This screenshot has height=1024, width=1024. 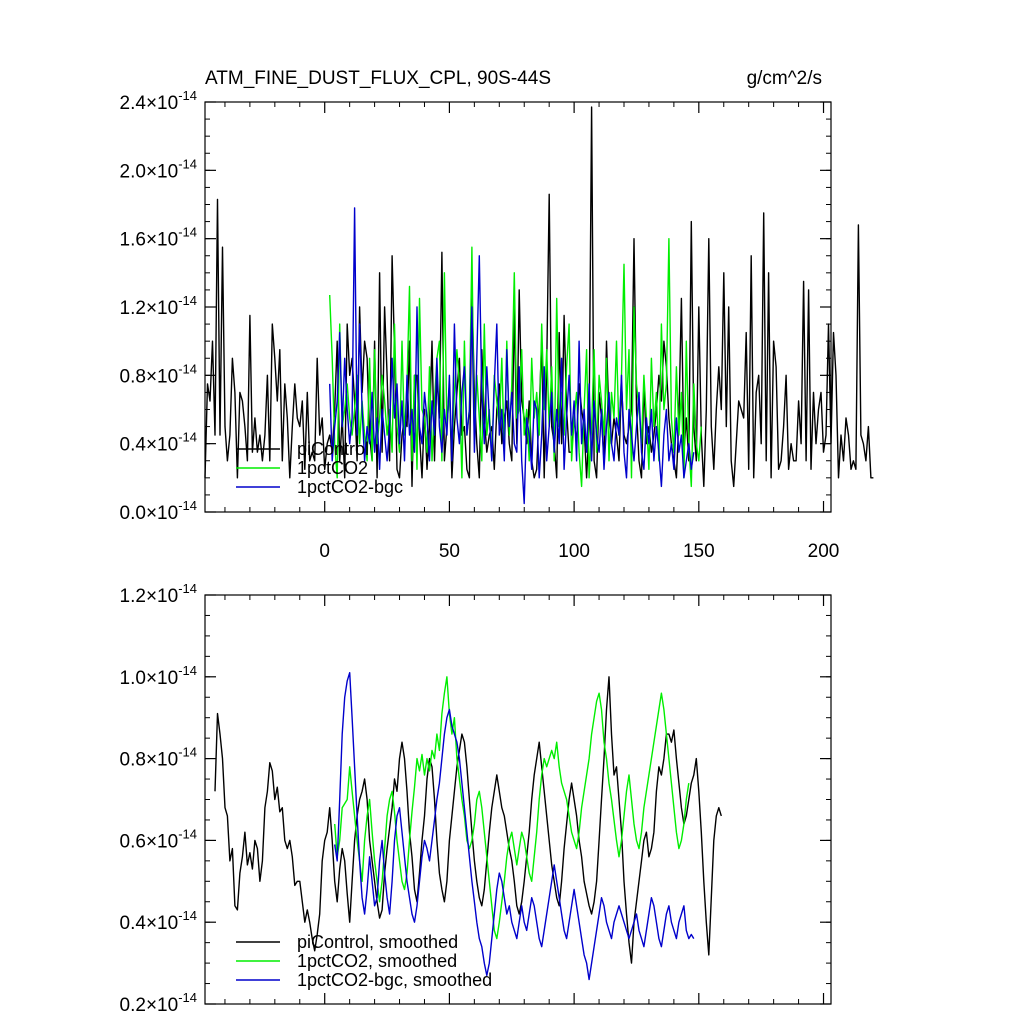 What do you see at coordinates (158, 238) in the screenshot?
I see `y-tick-label-top: 1.6×10⁻¹⁴` at bounding box center [158, 238].